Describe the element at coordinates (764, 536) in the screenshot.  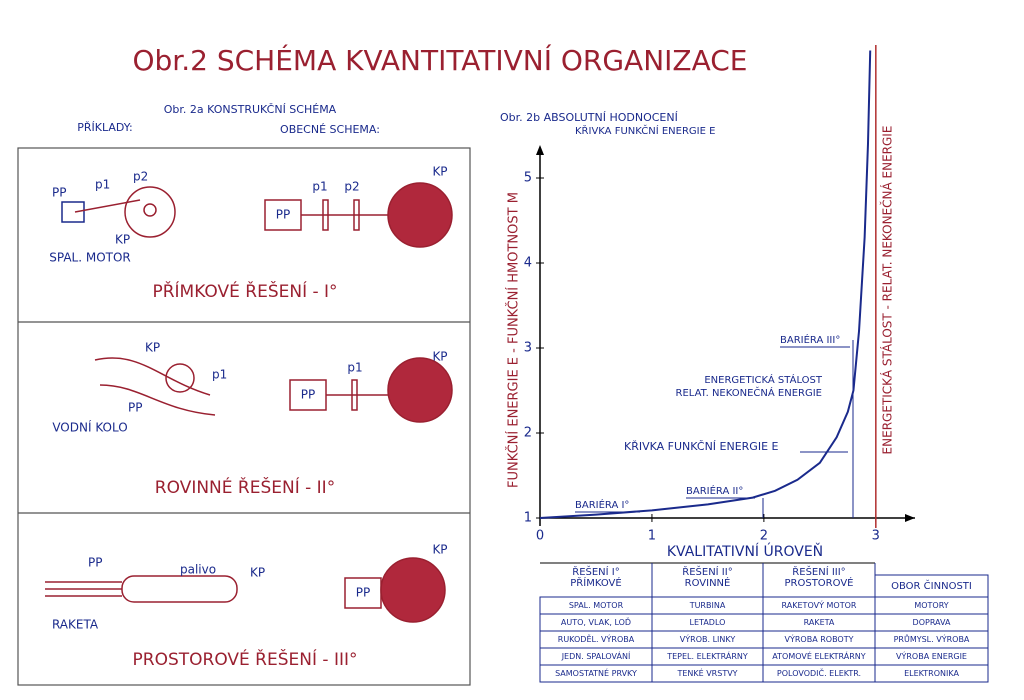
I see `x-tick-label: 2` at that location.